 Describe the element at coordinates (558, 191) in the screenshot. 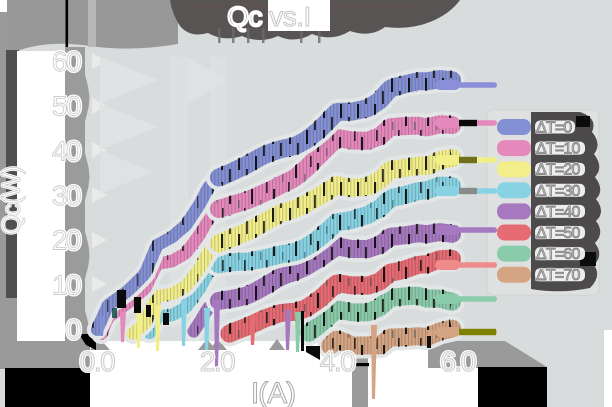

I see `svg-text: ΔT=30` at that location.